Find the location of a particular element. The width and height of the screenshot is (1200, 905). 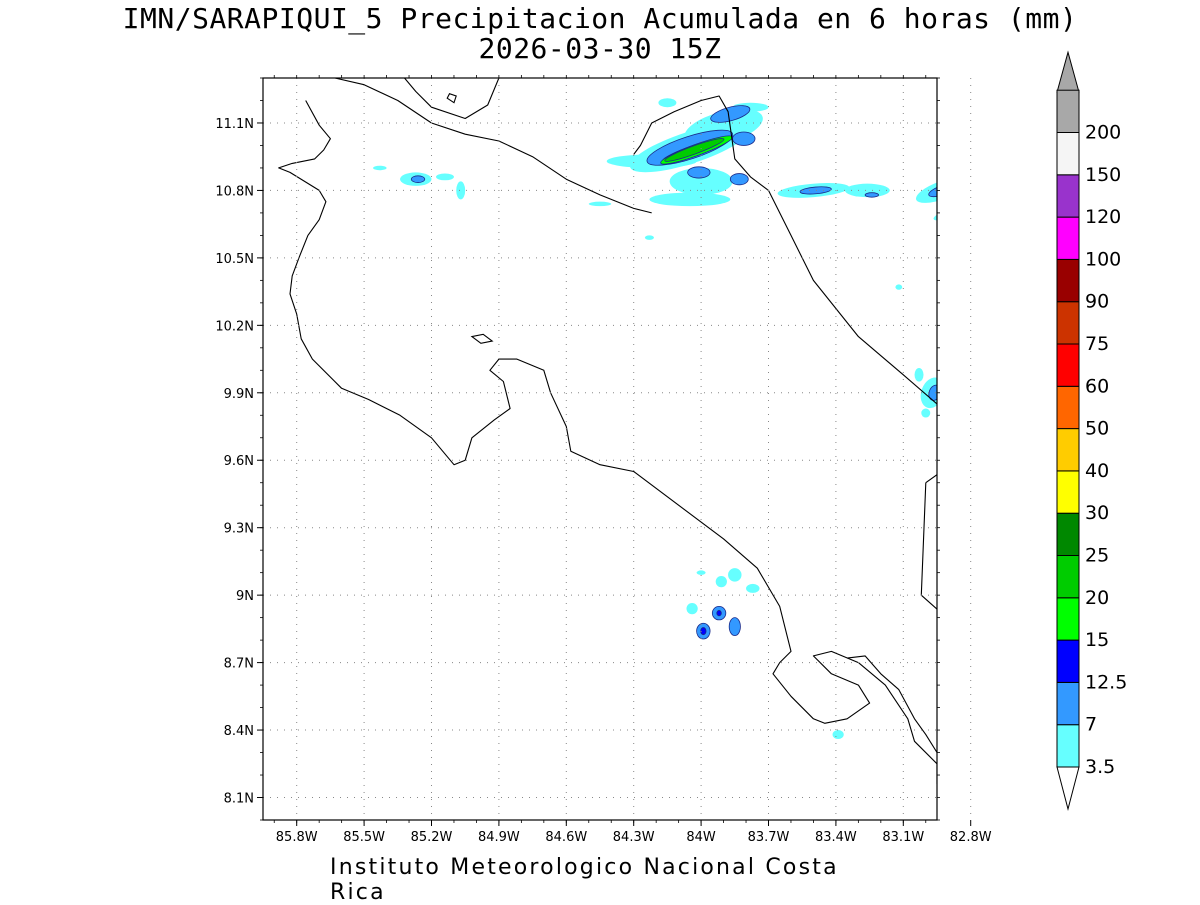

colorbar-label: 30 is located at coordinates (1097, 513).